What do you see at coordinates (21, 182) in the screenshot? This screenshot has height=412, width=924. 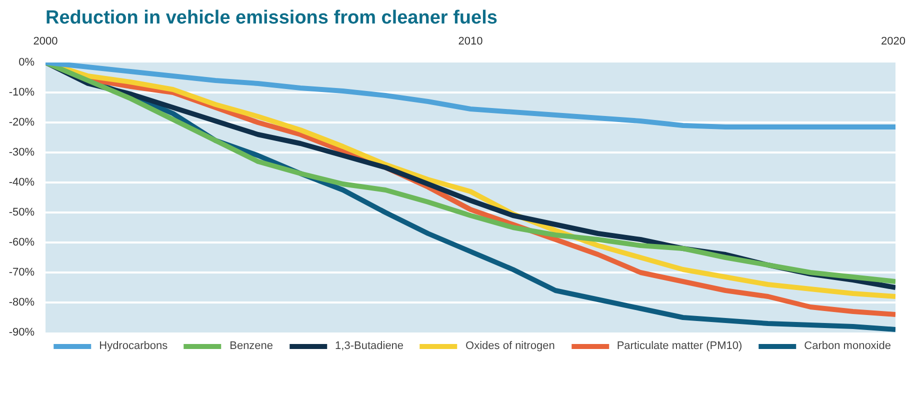 I see `y-tick-label: -40%` at bounding box center [21, 182].